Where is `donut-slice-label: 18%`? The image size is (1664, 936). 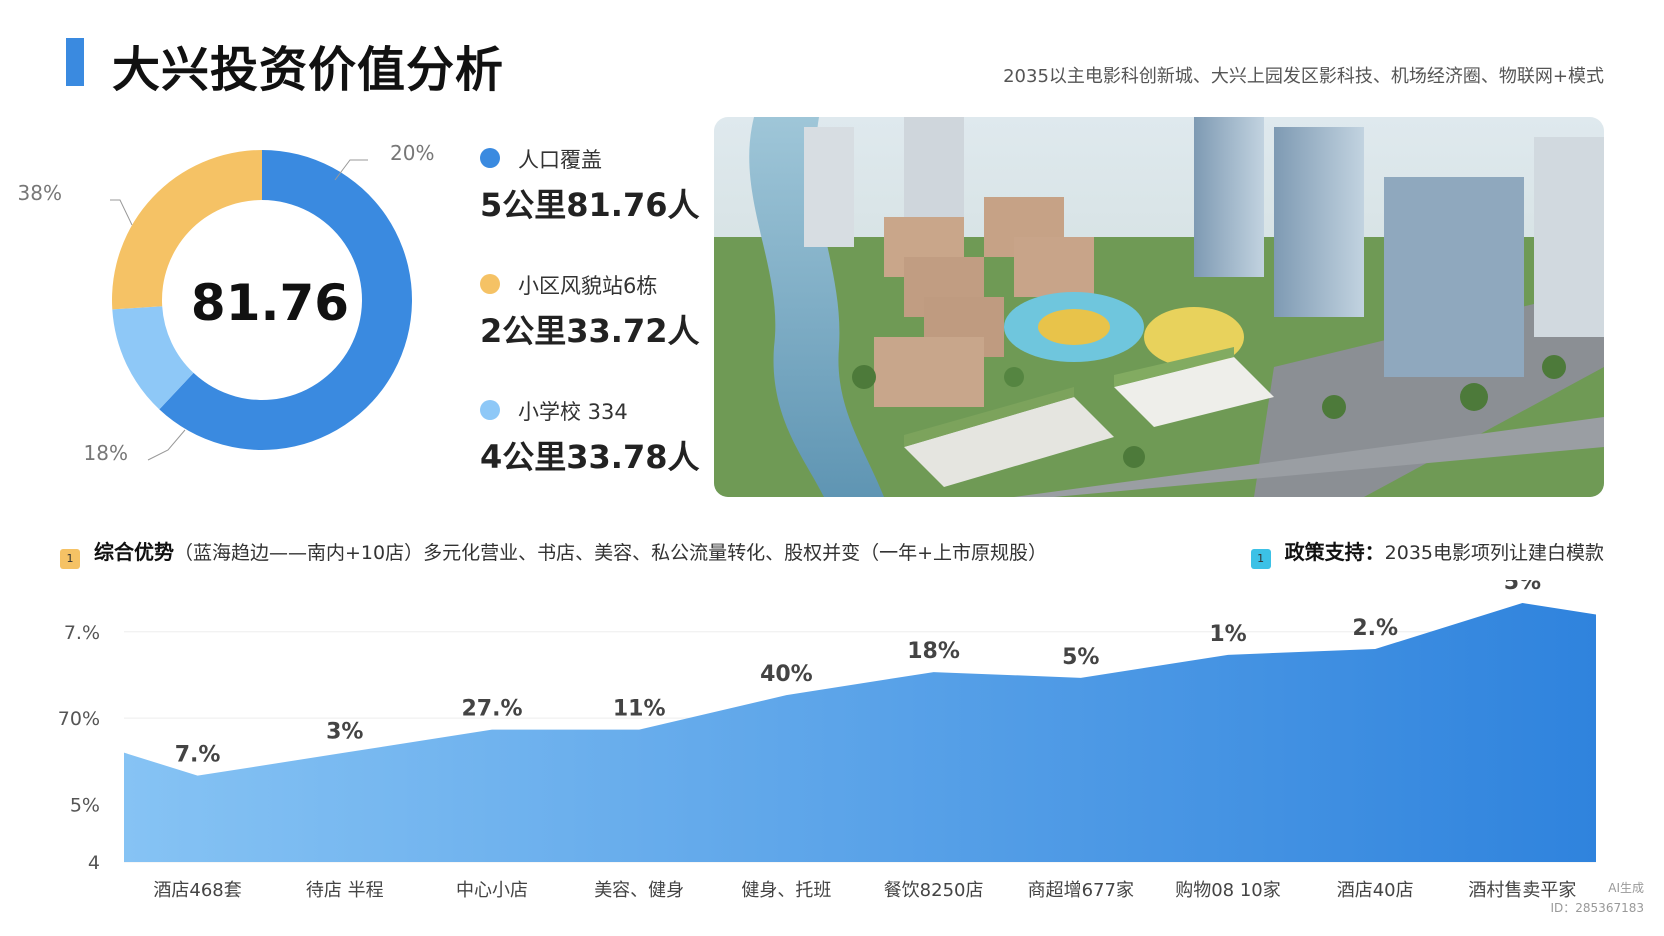 donut-slice-label: 18% is located at coordinates (106, 453).